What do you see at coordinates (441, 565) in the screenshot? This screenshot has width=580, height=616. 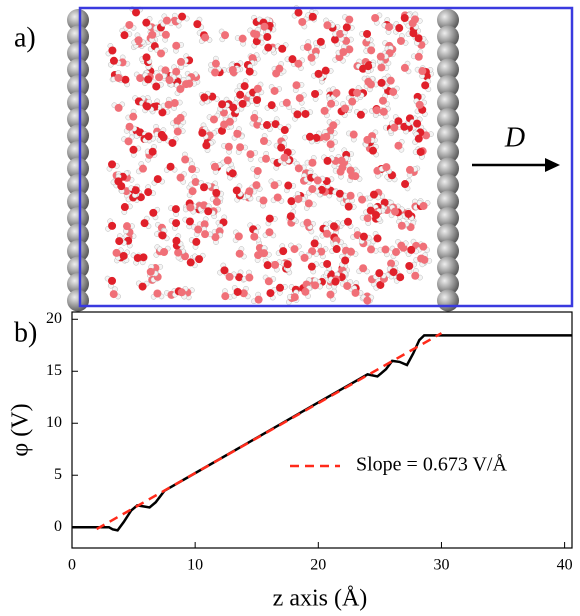 I see `x-tick-label: 30` at bounding box center [441, 565].